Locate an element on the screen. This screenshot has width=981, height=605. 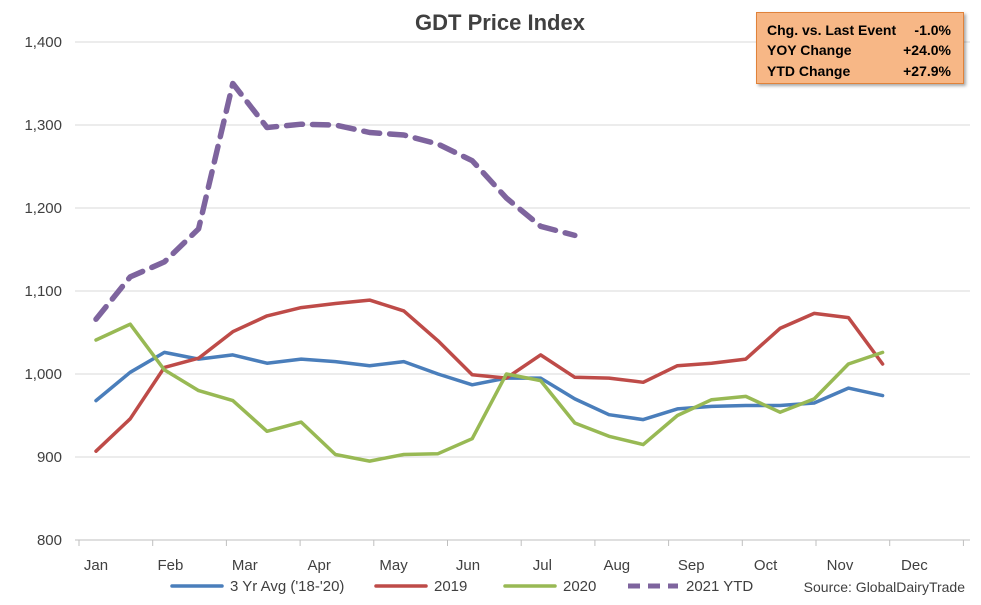
source-note: Source: GlobalDairyTrade is located at coordinates (885, 587).